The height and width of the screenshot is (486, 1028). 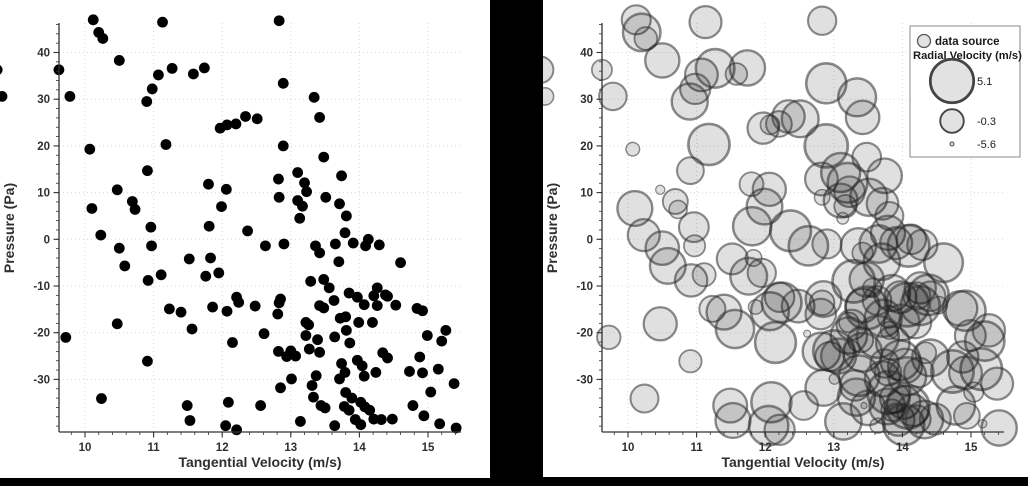 What do you see at coordinates (586, 194) in the screenshot?
I see `y-tick-label: 10` at bounding box center [586, 194].